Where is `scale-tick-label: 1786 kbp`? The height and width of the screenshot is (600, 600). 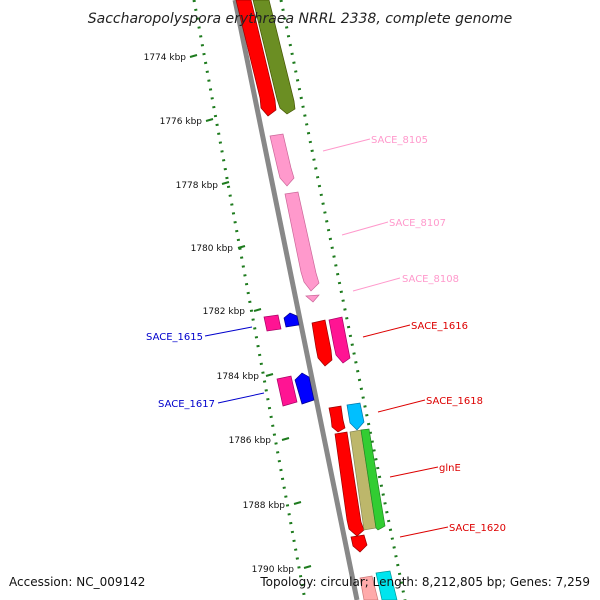
scale-tick-label: 1786 kbp is located at coordinates (250, 441).